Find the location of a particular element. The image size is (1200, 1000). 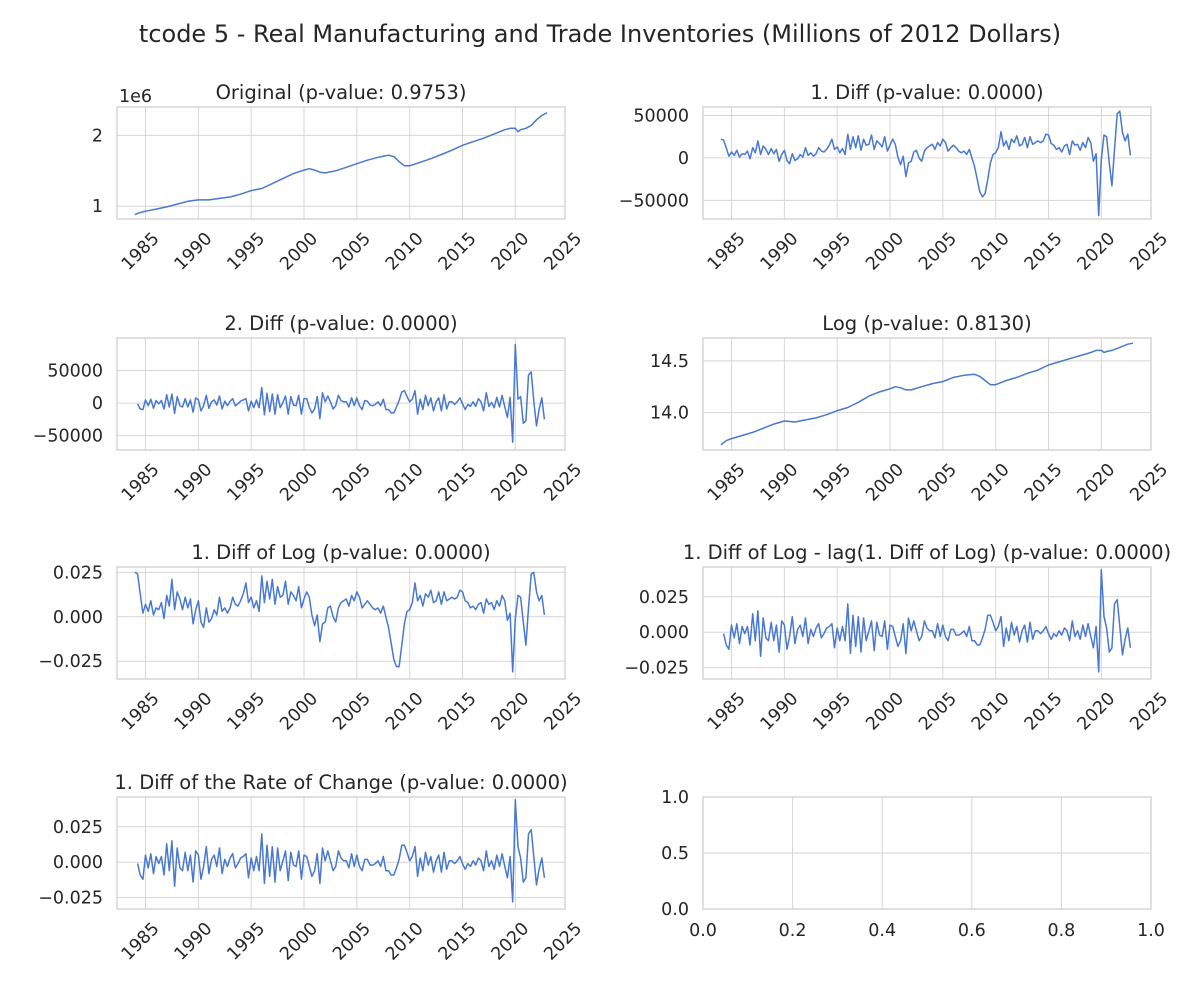

y-tick-label: 1 is located at coordinates (97, 207).